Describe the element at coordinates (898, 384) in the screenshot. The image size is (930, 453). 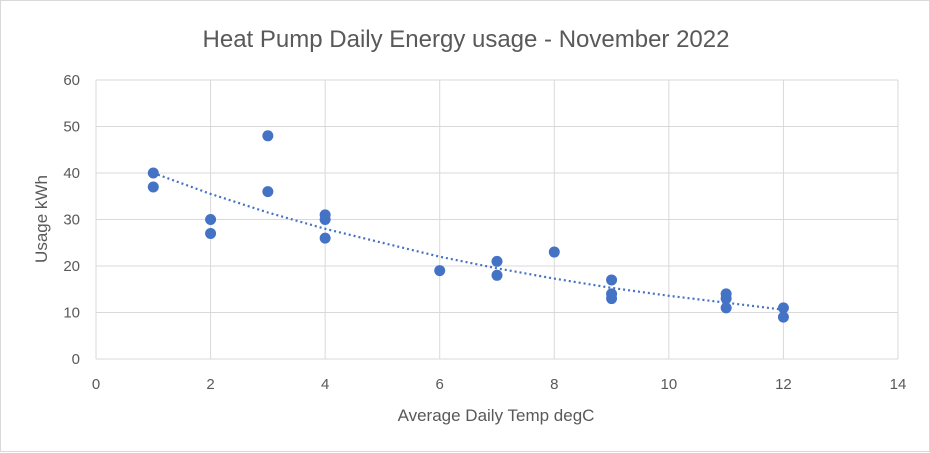
I see `x-tick-label: 14` at that location.